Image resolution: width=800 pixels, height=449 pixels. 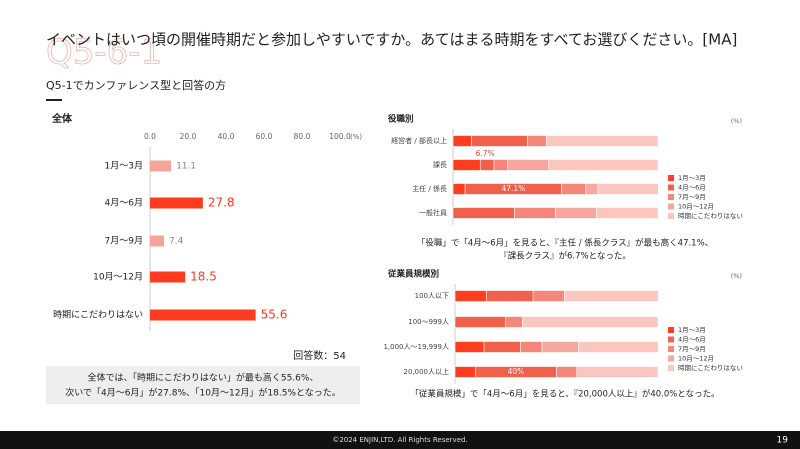 What do you see at coordinates (226, 136) in the screenshot?
I see `x-tick-label: 40.0` at bounding box center [226, 136].